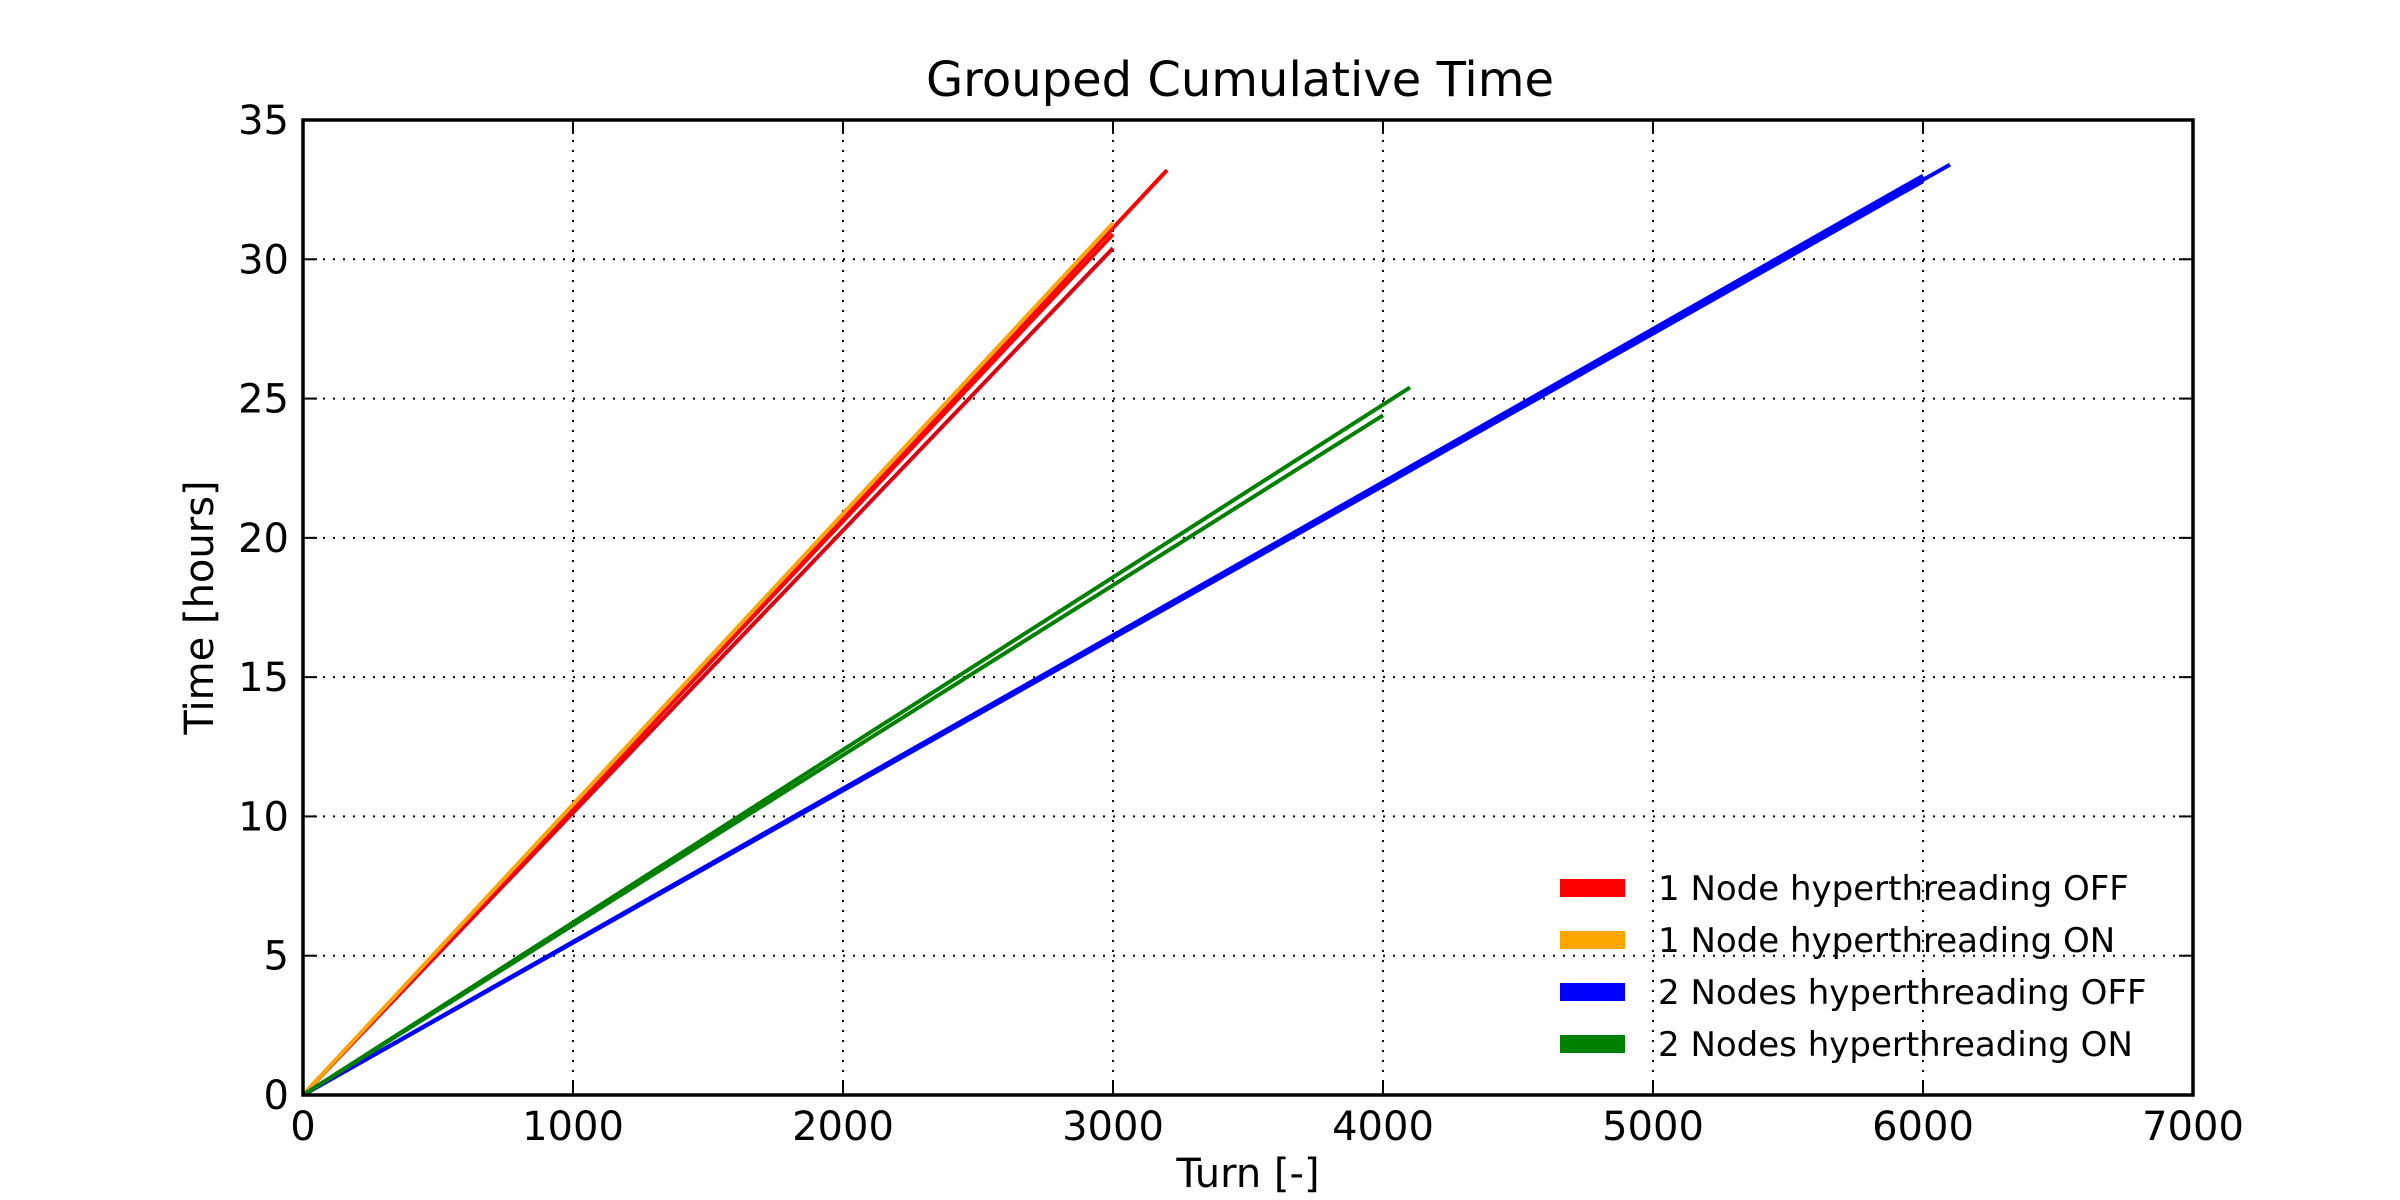 The height and width of the screenshot is (1200, 2400). Describe the element at coordinates (1240, 80) in the screenshot. I see `chart-title: Grouped Cumulative Time` at that location.